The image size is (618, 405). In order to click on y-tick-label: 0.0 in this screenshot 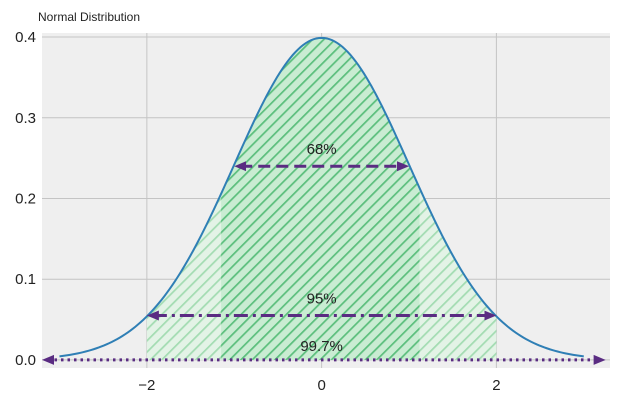, I will do `click(25, 360)`.